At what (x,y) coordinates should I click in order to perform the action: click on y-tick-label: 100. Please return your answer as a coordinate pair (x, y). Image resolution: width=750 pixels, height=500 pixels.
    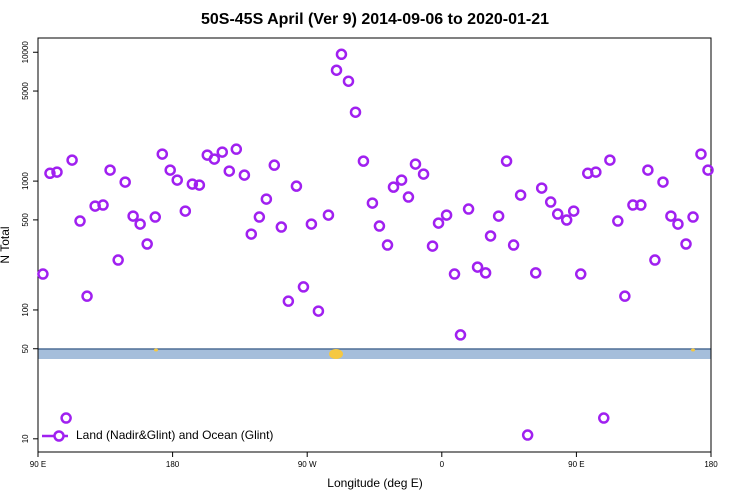
    Looking at the image, I should click on (25, 310).